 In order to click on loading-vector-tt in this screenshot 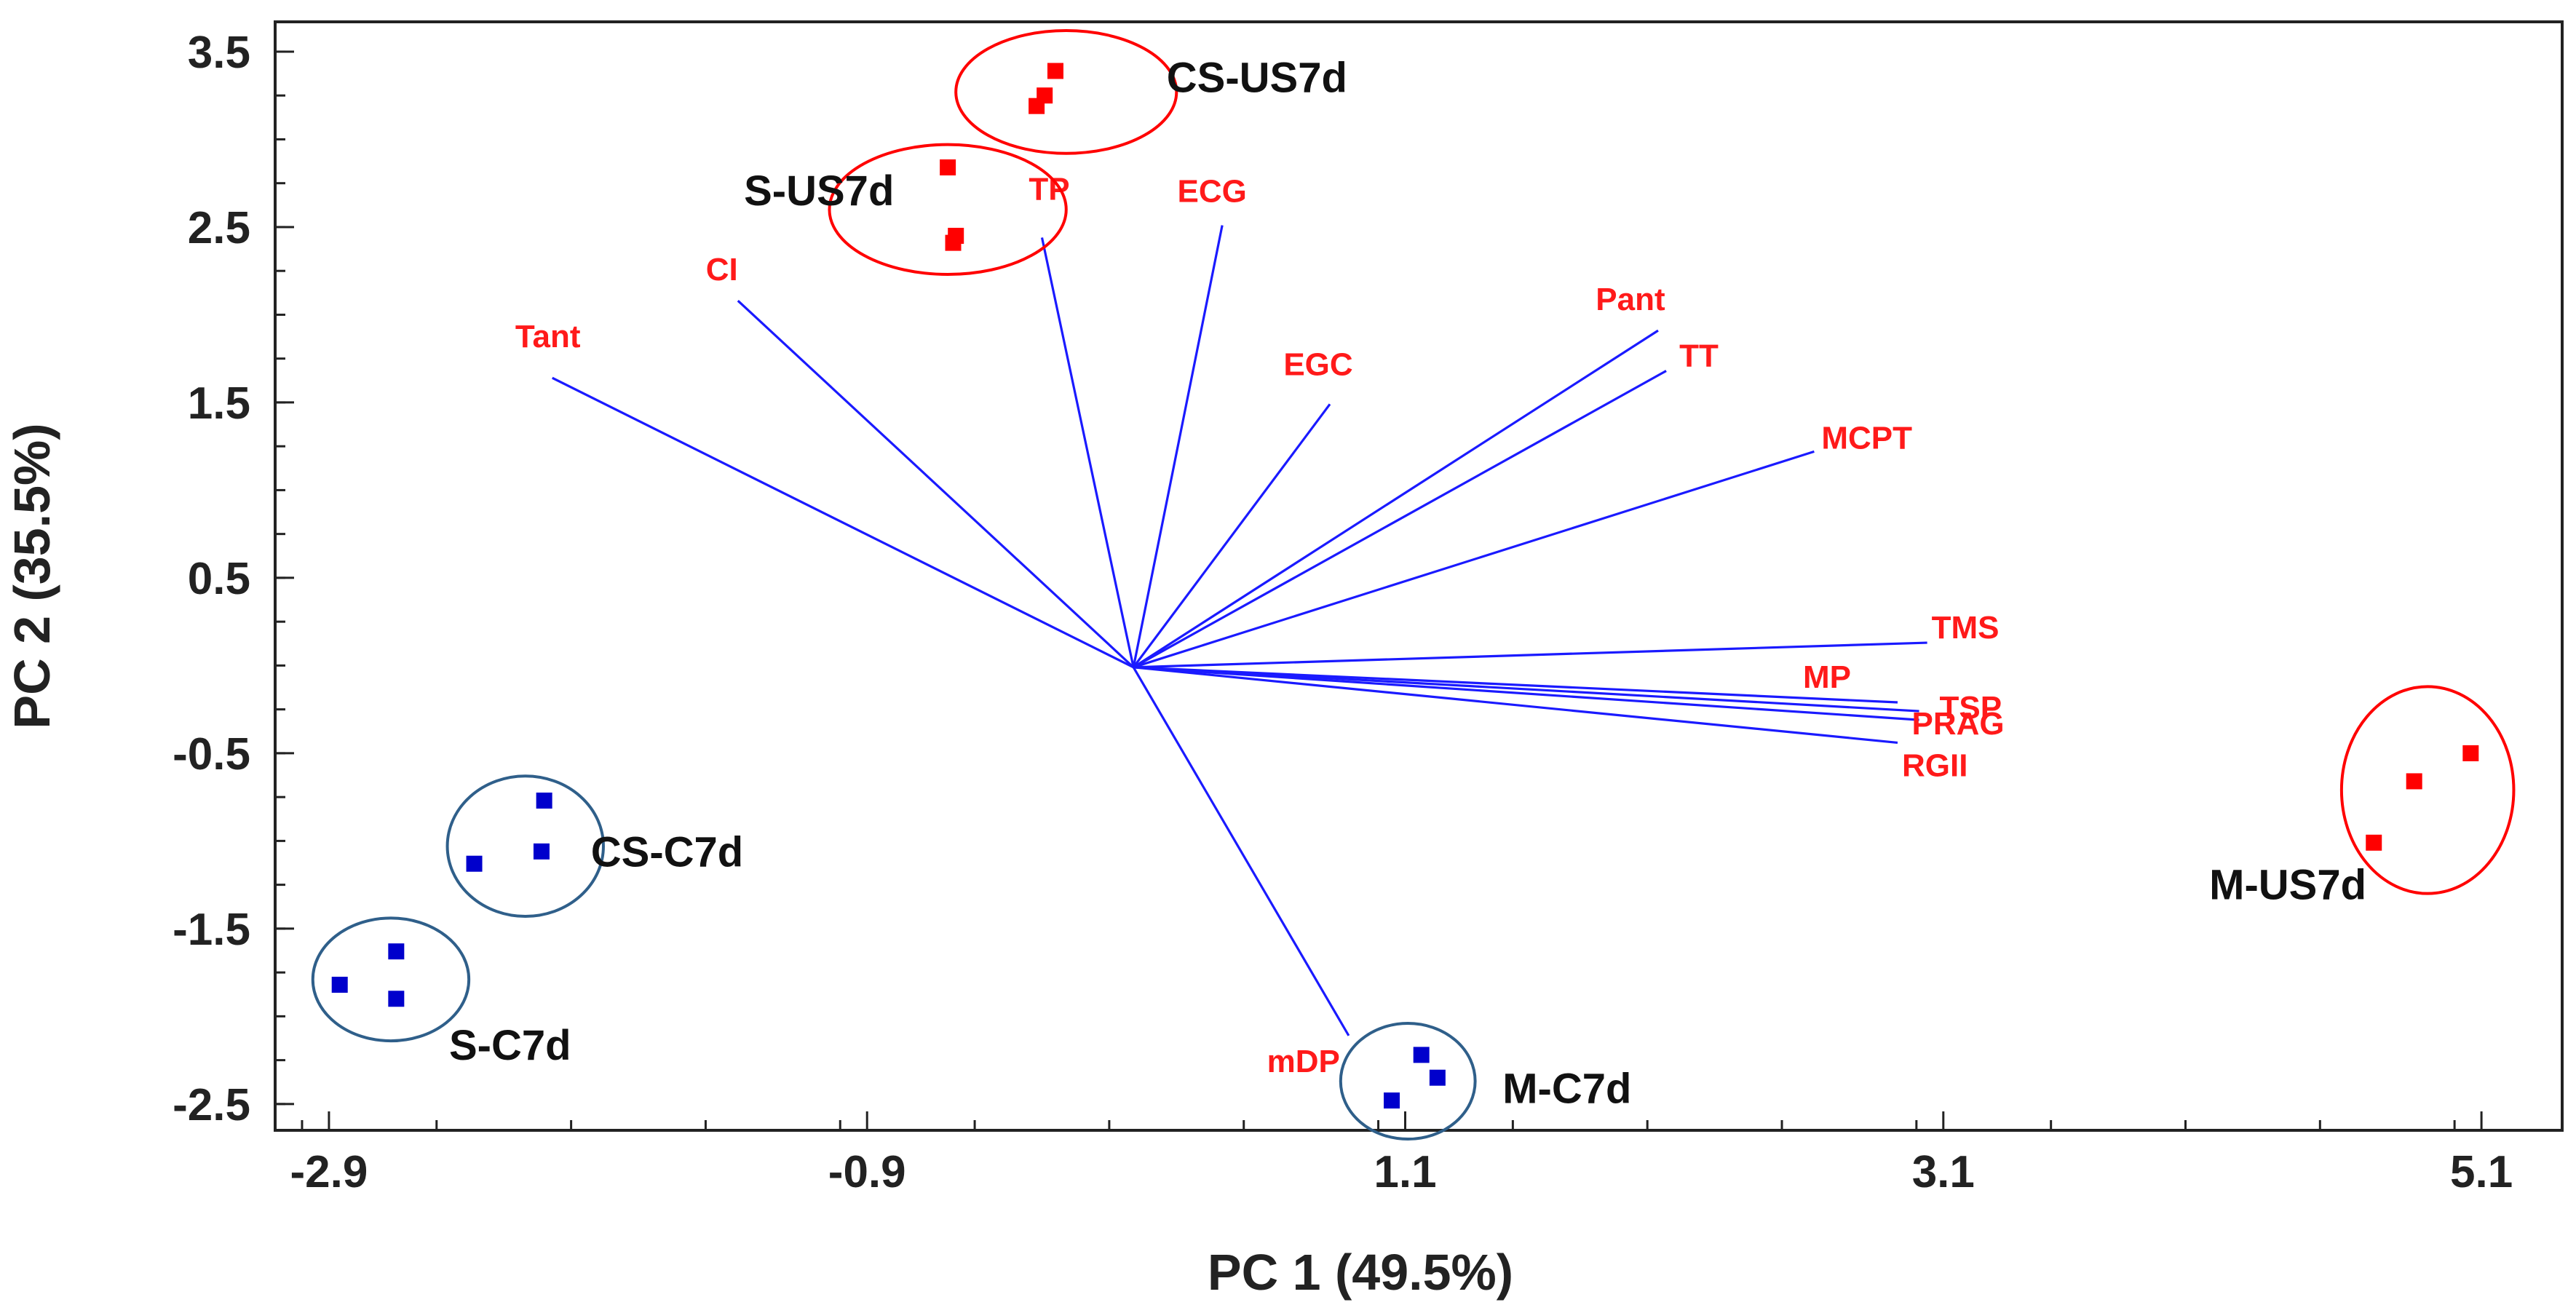, I will do `click(1400, 519)`.